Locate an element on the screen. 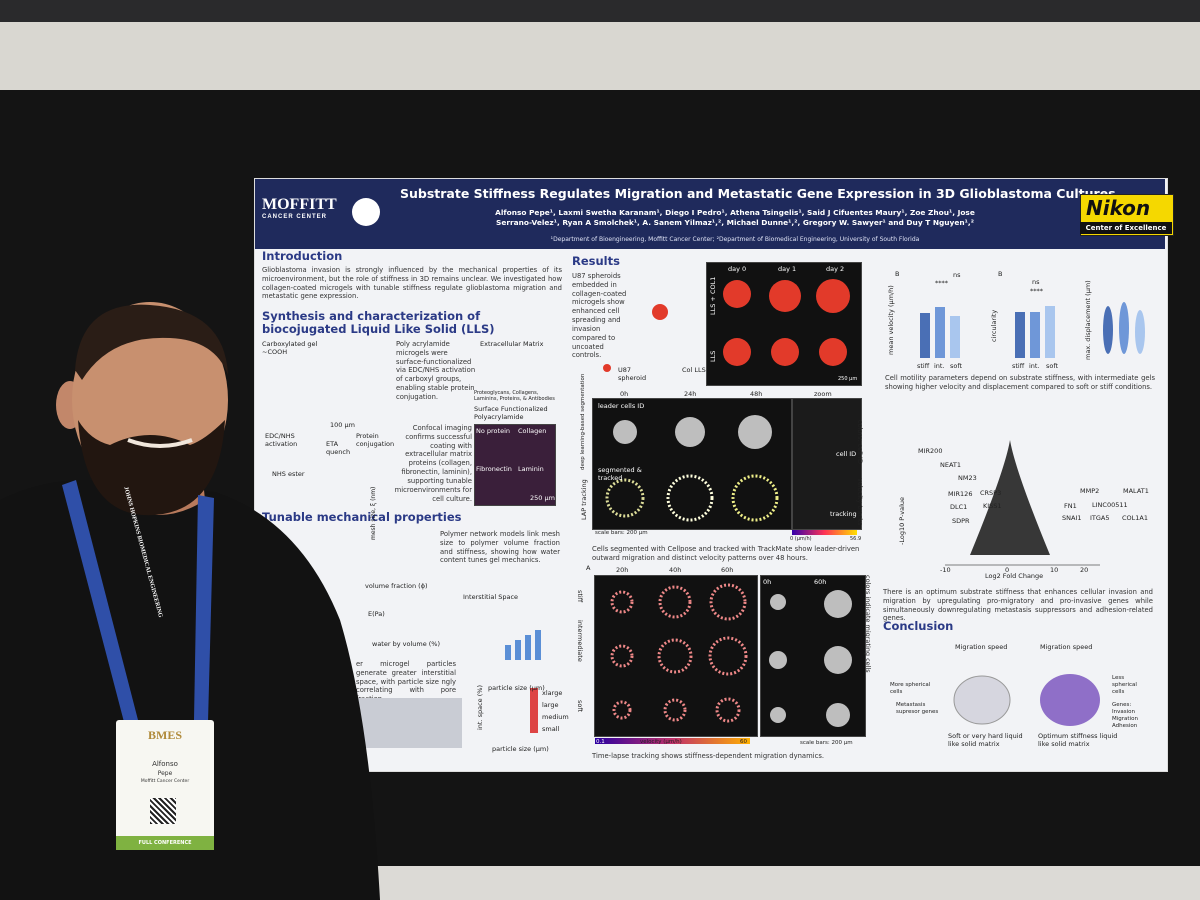  figure-label: Collagen is located at coordinates (532, 431).